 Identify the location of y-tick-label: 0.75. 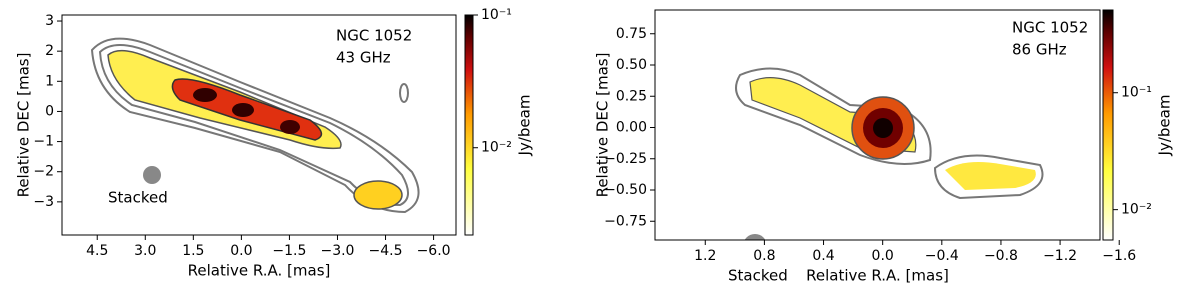
(631, 34).